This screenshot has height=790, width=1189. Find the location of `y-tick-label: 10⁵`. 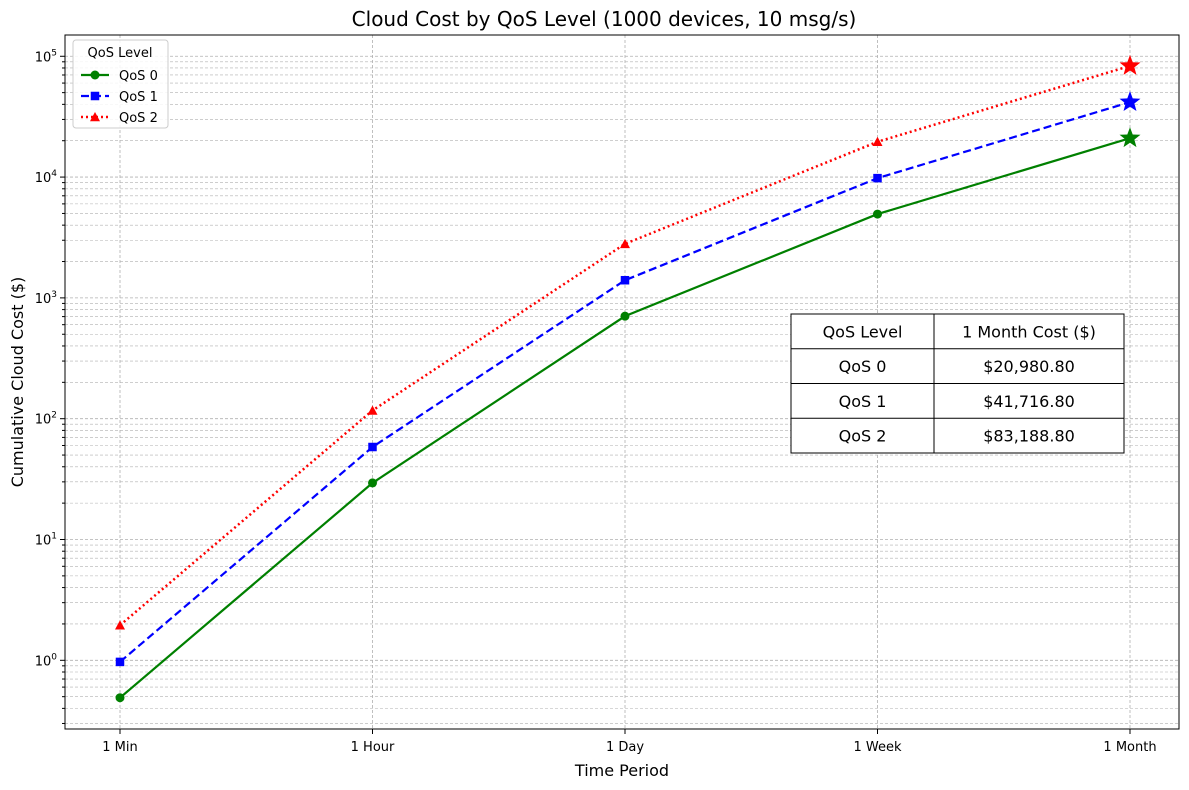

y-tick-label: 10⁵ is located at coordinates (46, 56).